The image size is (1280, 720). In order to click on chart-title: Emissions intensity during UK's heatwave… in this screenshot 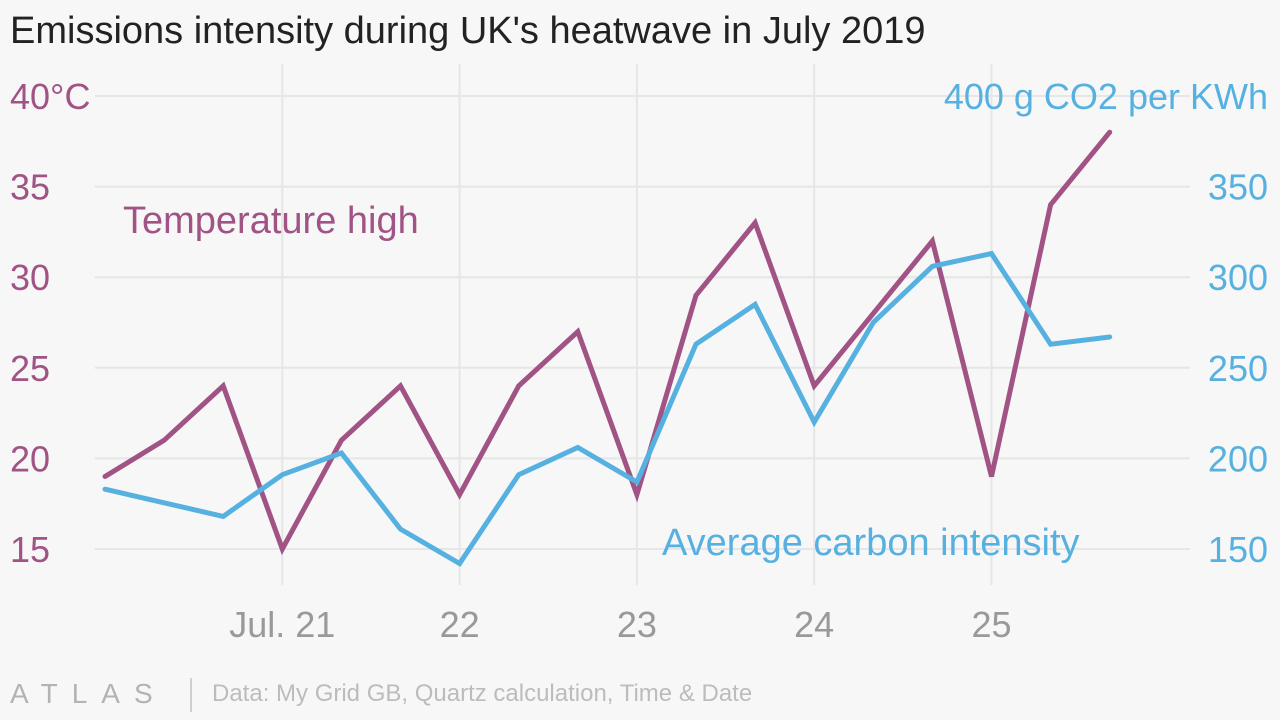, I will do `click(468, 31)`.